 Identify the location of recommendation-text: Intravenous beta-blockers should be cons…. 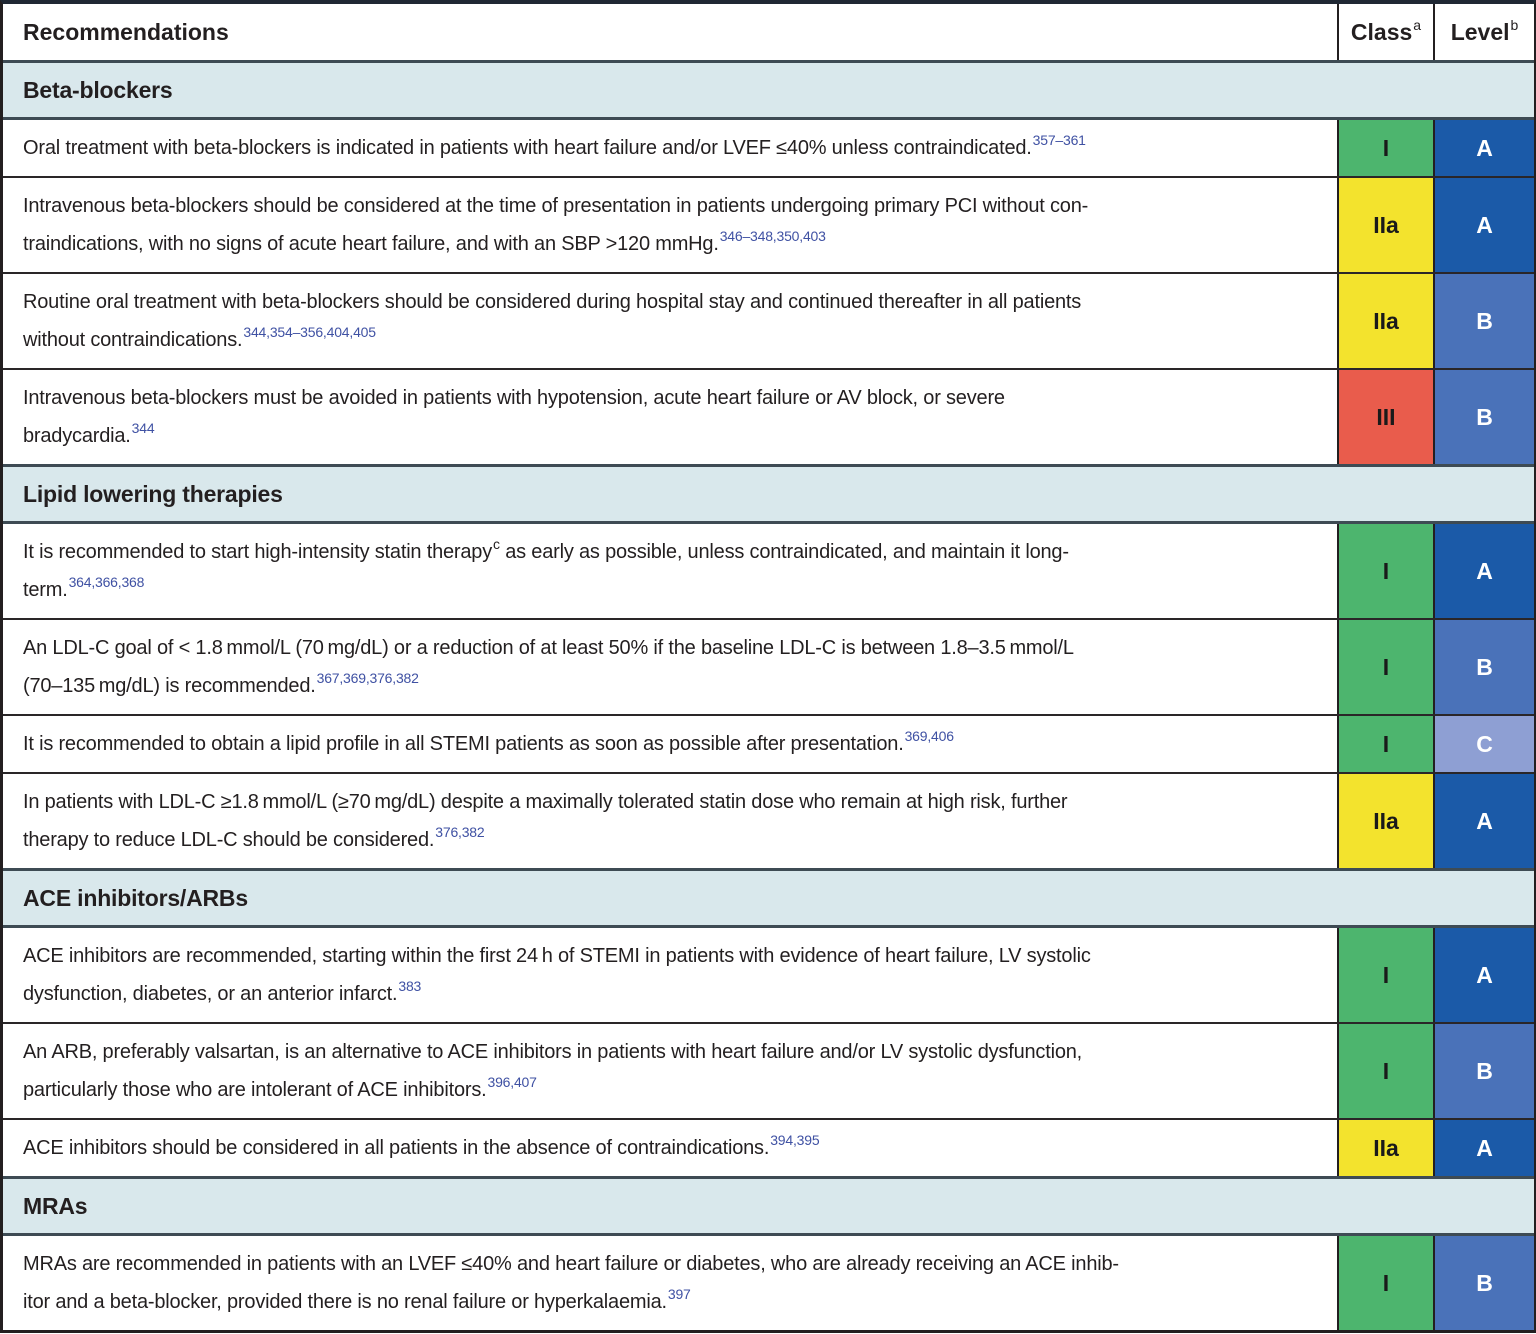
(670, 225).